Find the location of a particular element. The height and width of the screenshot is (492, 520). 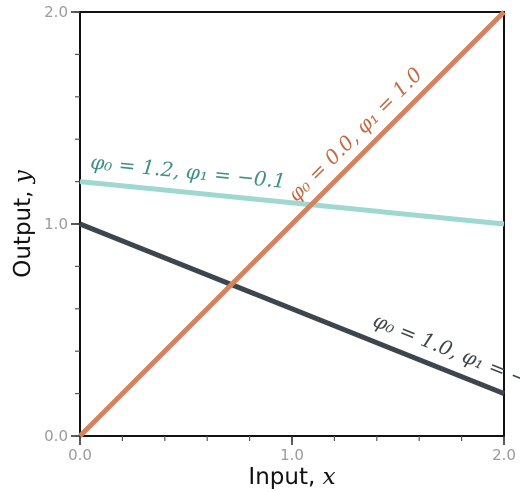

y-axis-title: Output, y is located at coordinates (23, 223).